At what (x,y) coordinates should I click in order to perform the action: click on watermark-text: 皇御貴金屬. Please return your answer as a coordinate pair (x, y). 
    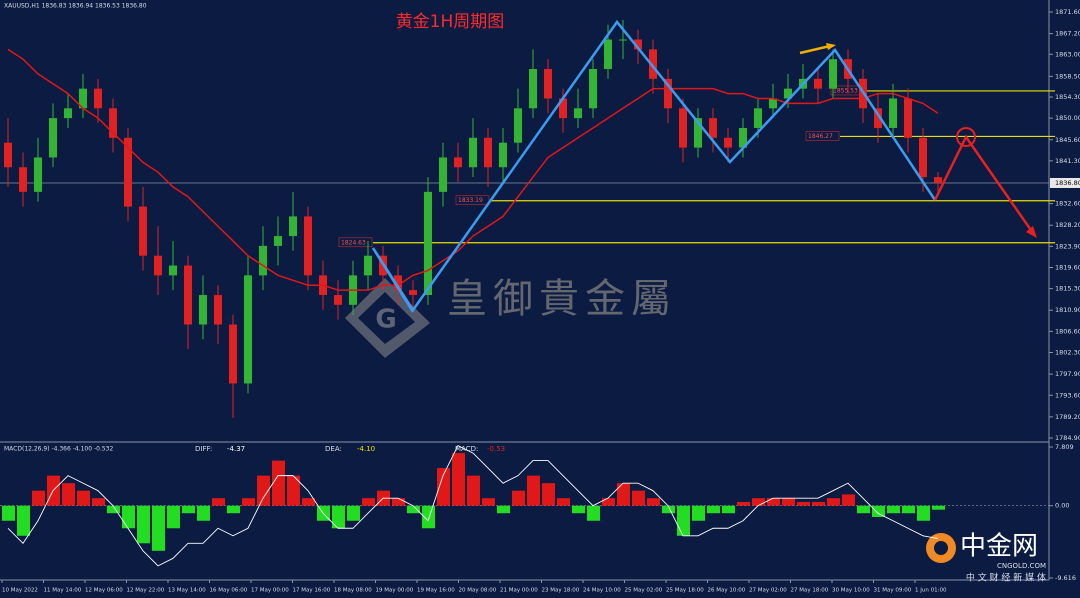
    Looking at the image, I should click on (562, 299).